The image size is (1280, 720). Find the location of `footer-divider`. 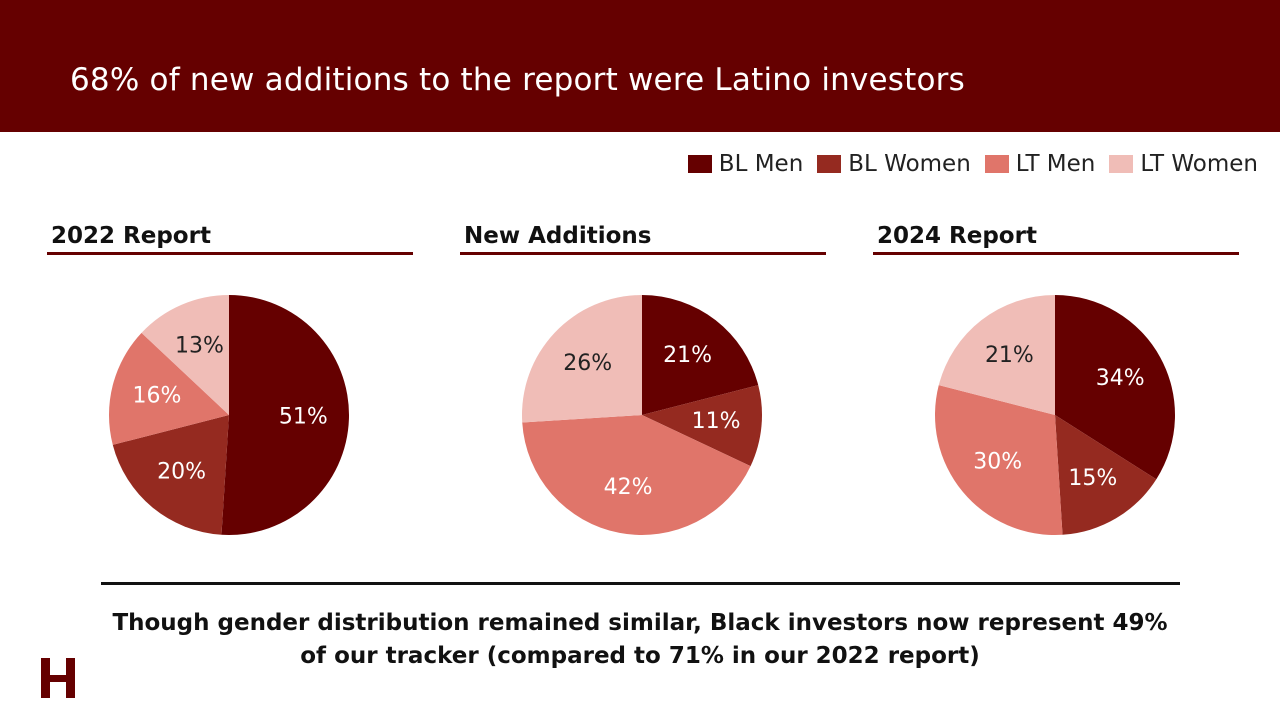

footer-divider is located at coordinates (640, 583).